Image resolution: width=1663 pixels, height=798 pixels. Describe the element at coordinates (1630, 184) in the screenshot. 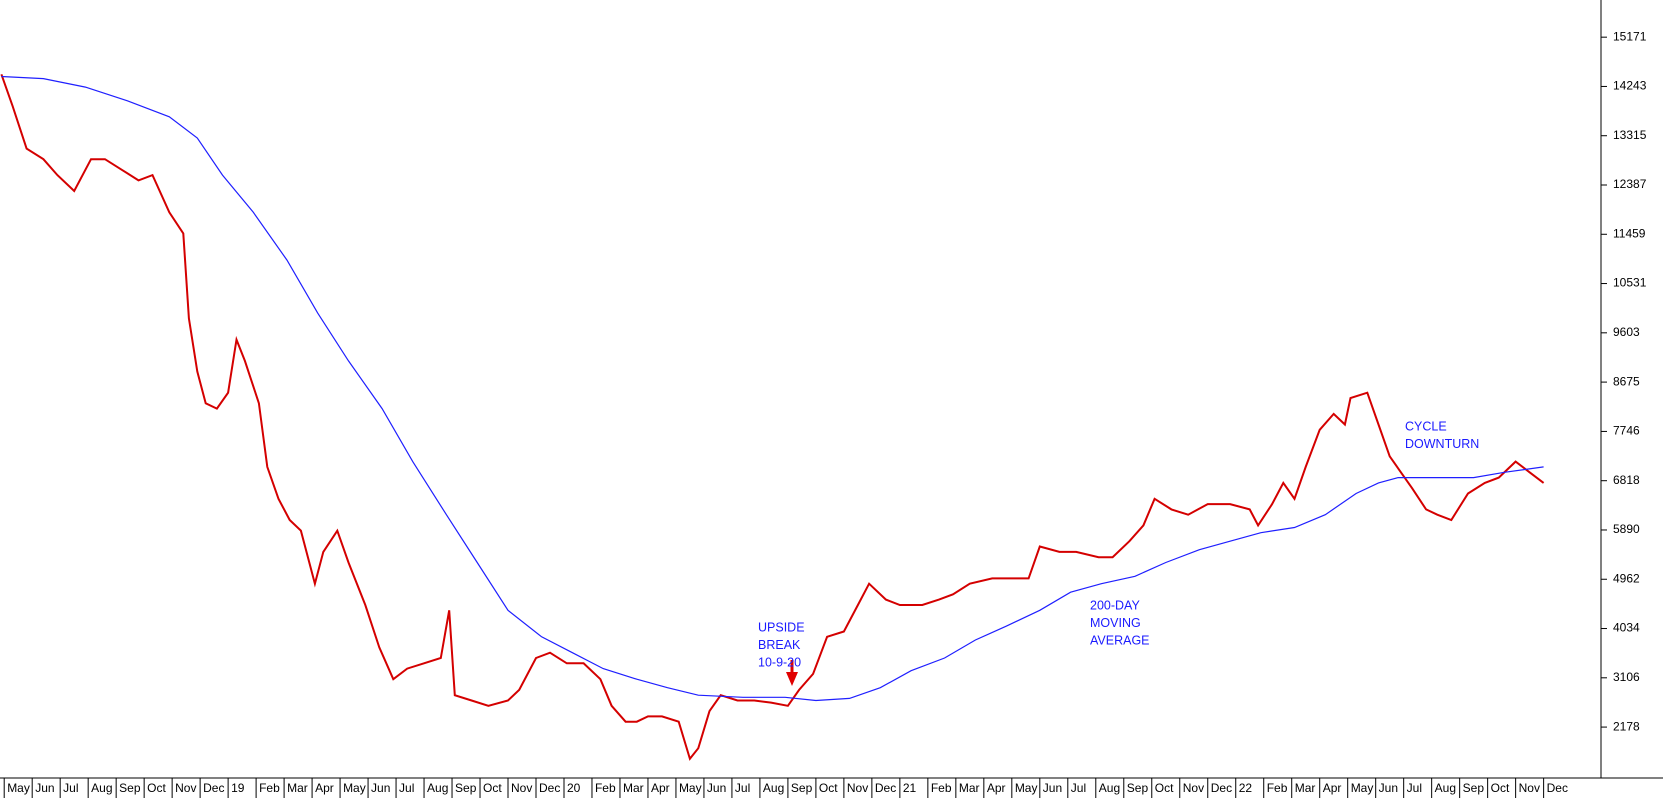

I see `y-tick-label: 12387` at that location.